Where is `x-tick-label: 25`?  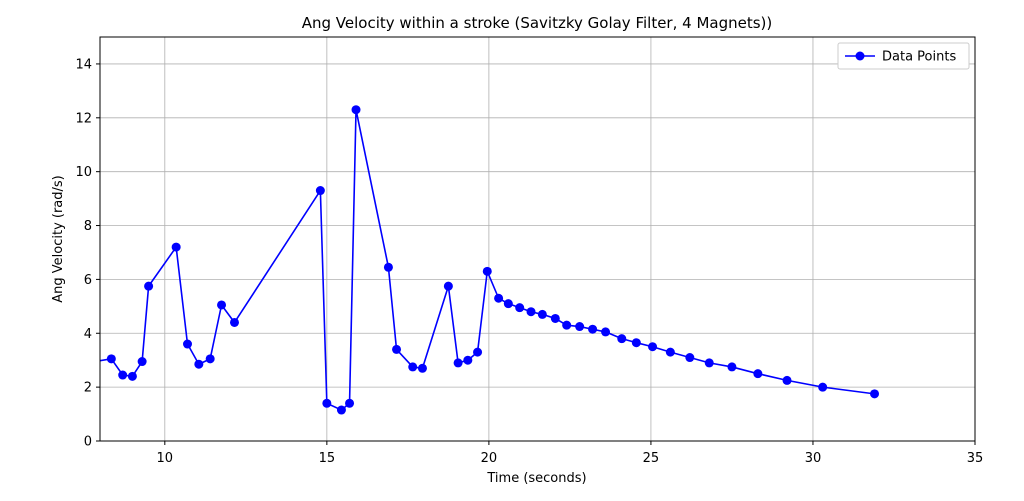
x-tick-label: 25 is located at coordinates (651, 458).